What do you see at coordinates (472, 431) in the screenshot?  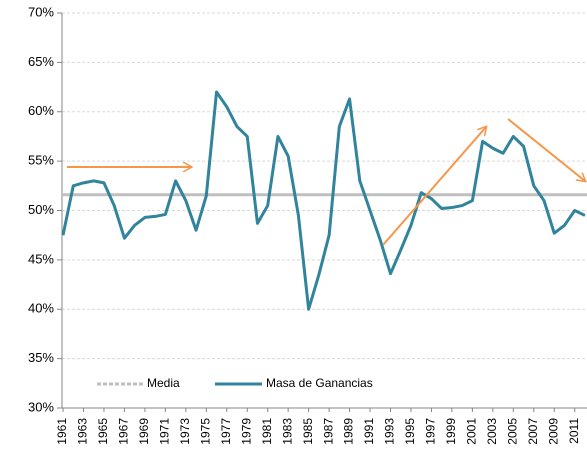 I see `x-tick-label: 2001` at bounding box center [472, 431].